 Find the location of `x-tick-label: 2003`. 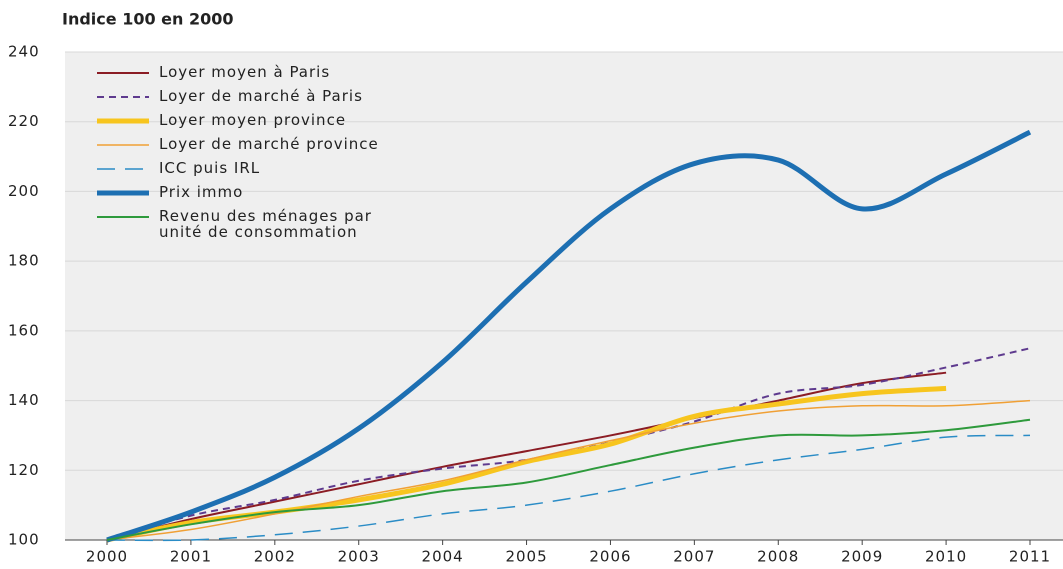

x-tick-label: 2003 is located at coordinates (359, 557).